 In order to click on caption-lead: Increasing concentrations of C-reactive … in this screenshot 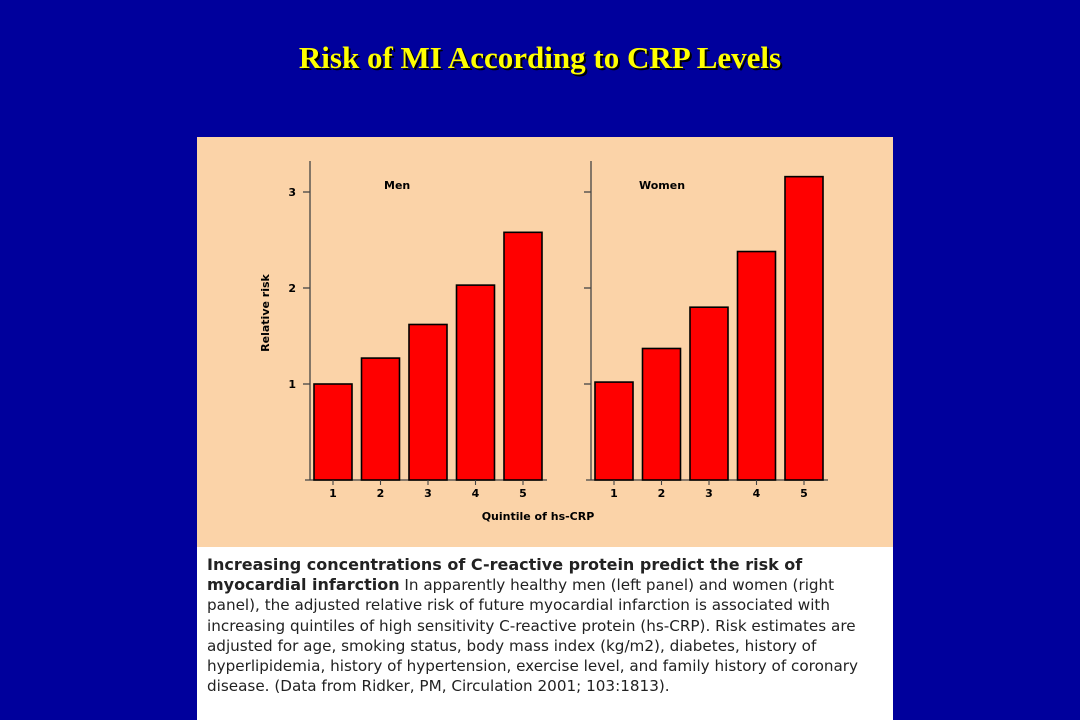, I will do `click(505, 575)`.